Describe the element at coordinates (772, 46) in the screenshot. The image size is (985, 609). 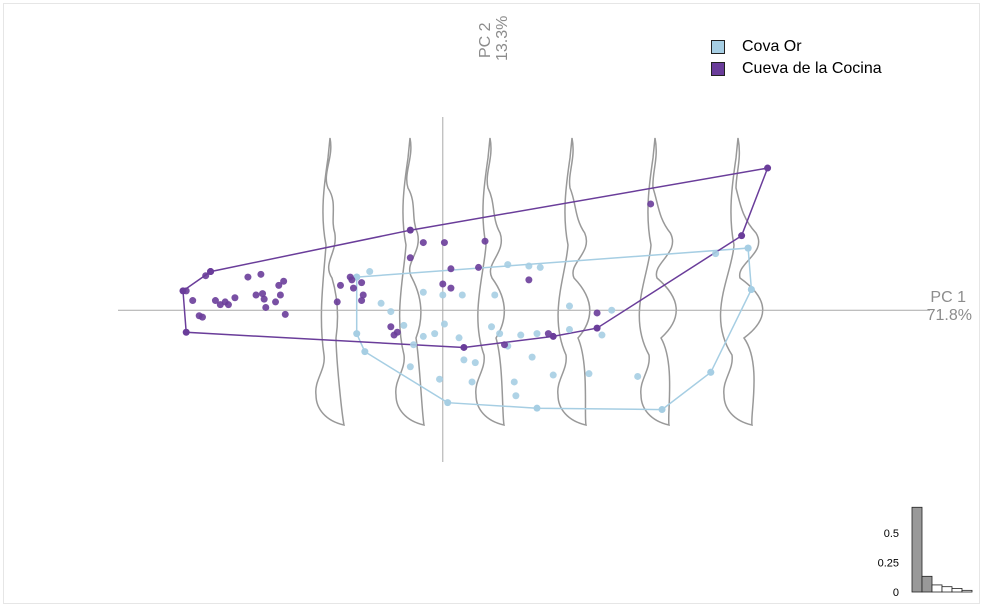
I see `legend-label-cova-or: Cova Or` at that location.